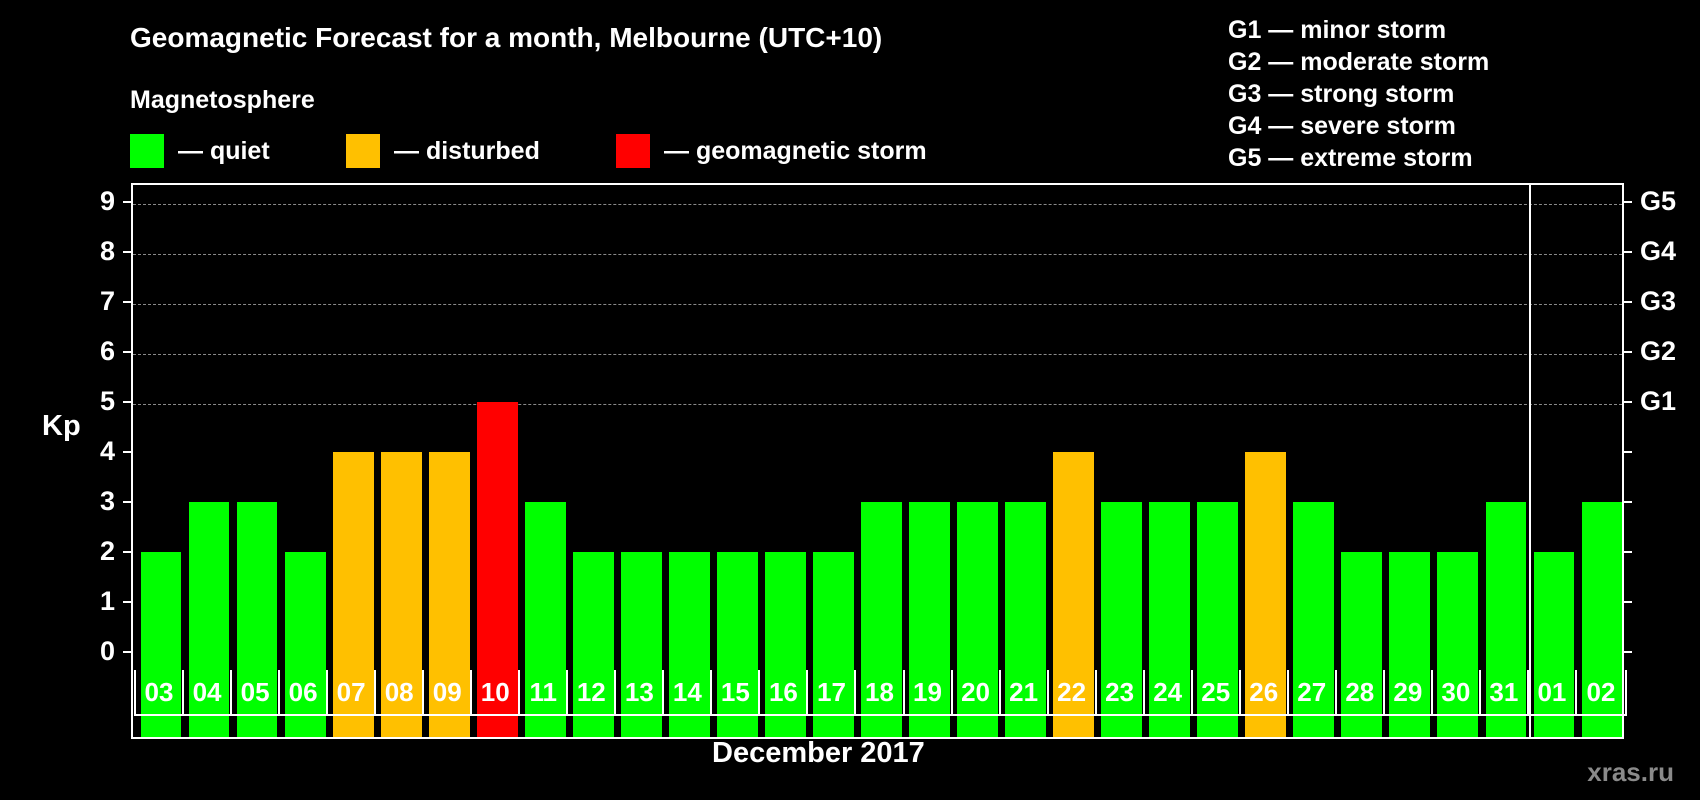 This screenshot has width=1700, height=800. Describe the element at coordinates (977, 692) in the screenshot. I see `x-day-label: 20` at that location.